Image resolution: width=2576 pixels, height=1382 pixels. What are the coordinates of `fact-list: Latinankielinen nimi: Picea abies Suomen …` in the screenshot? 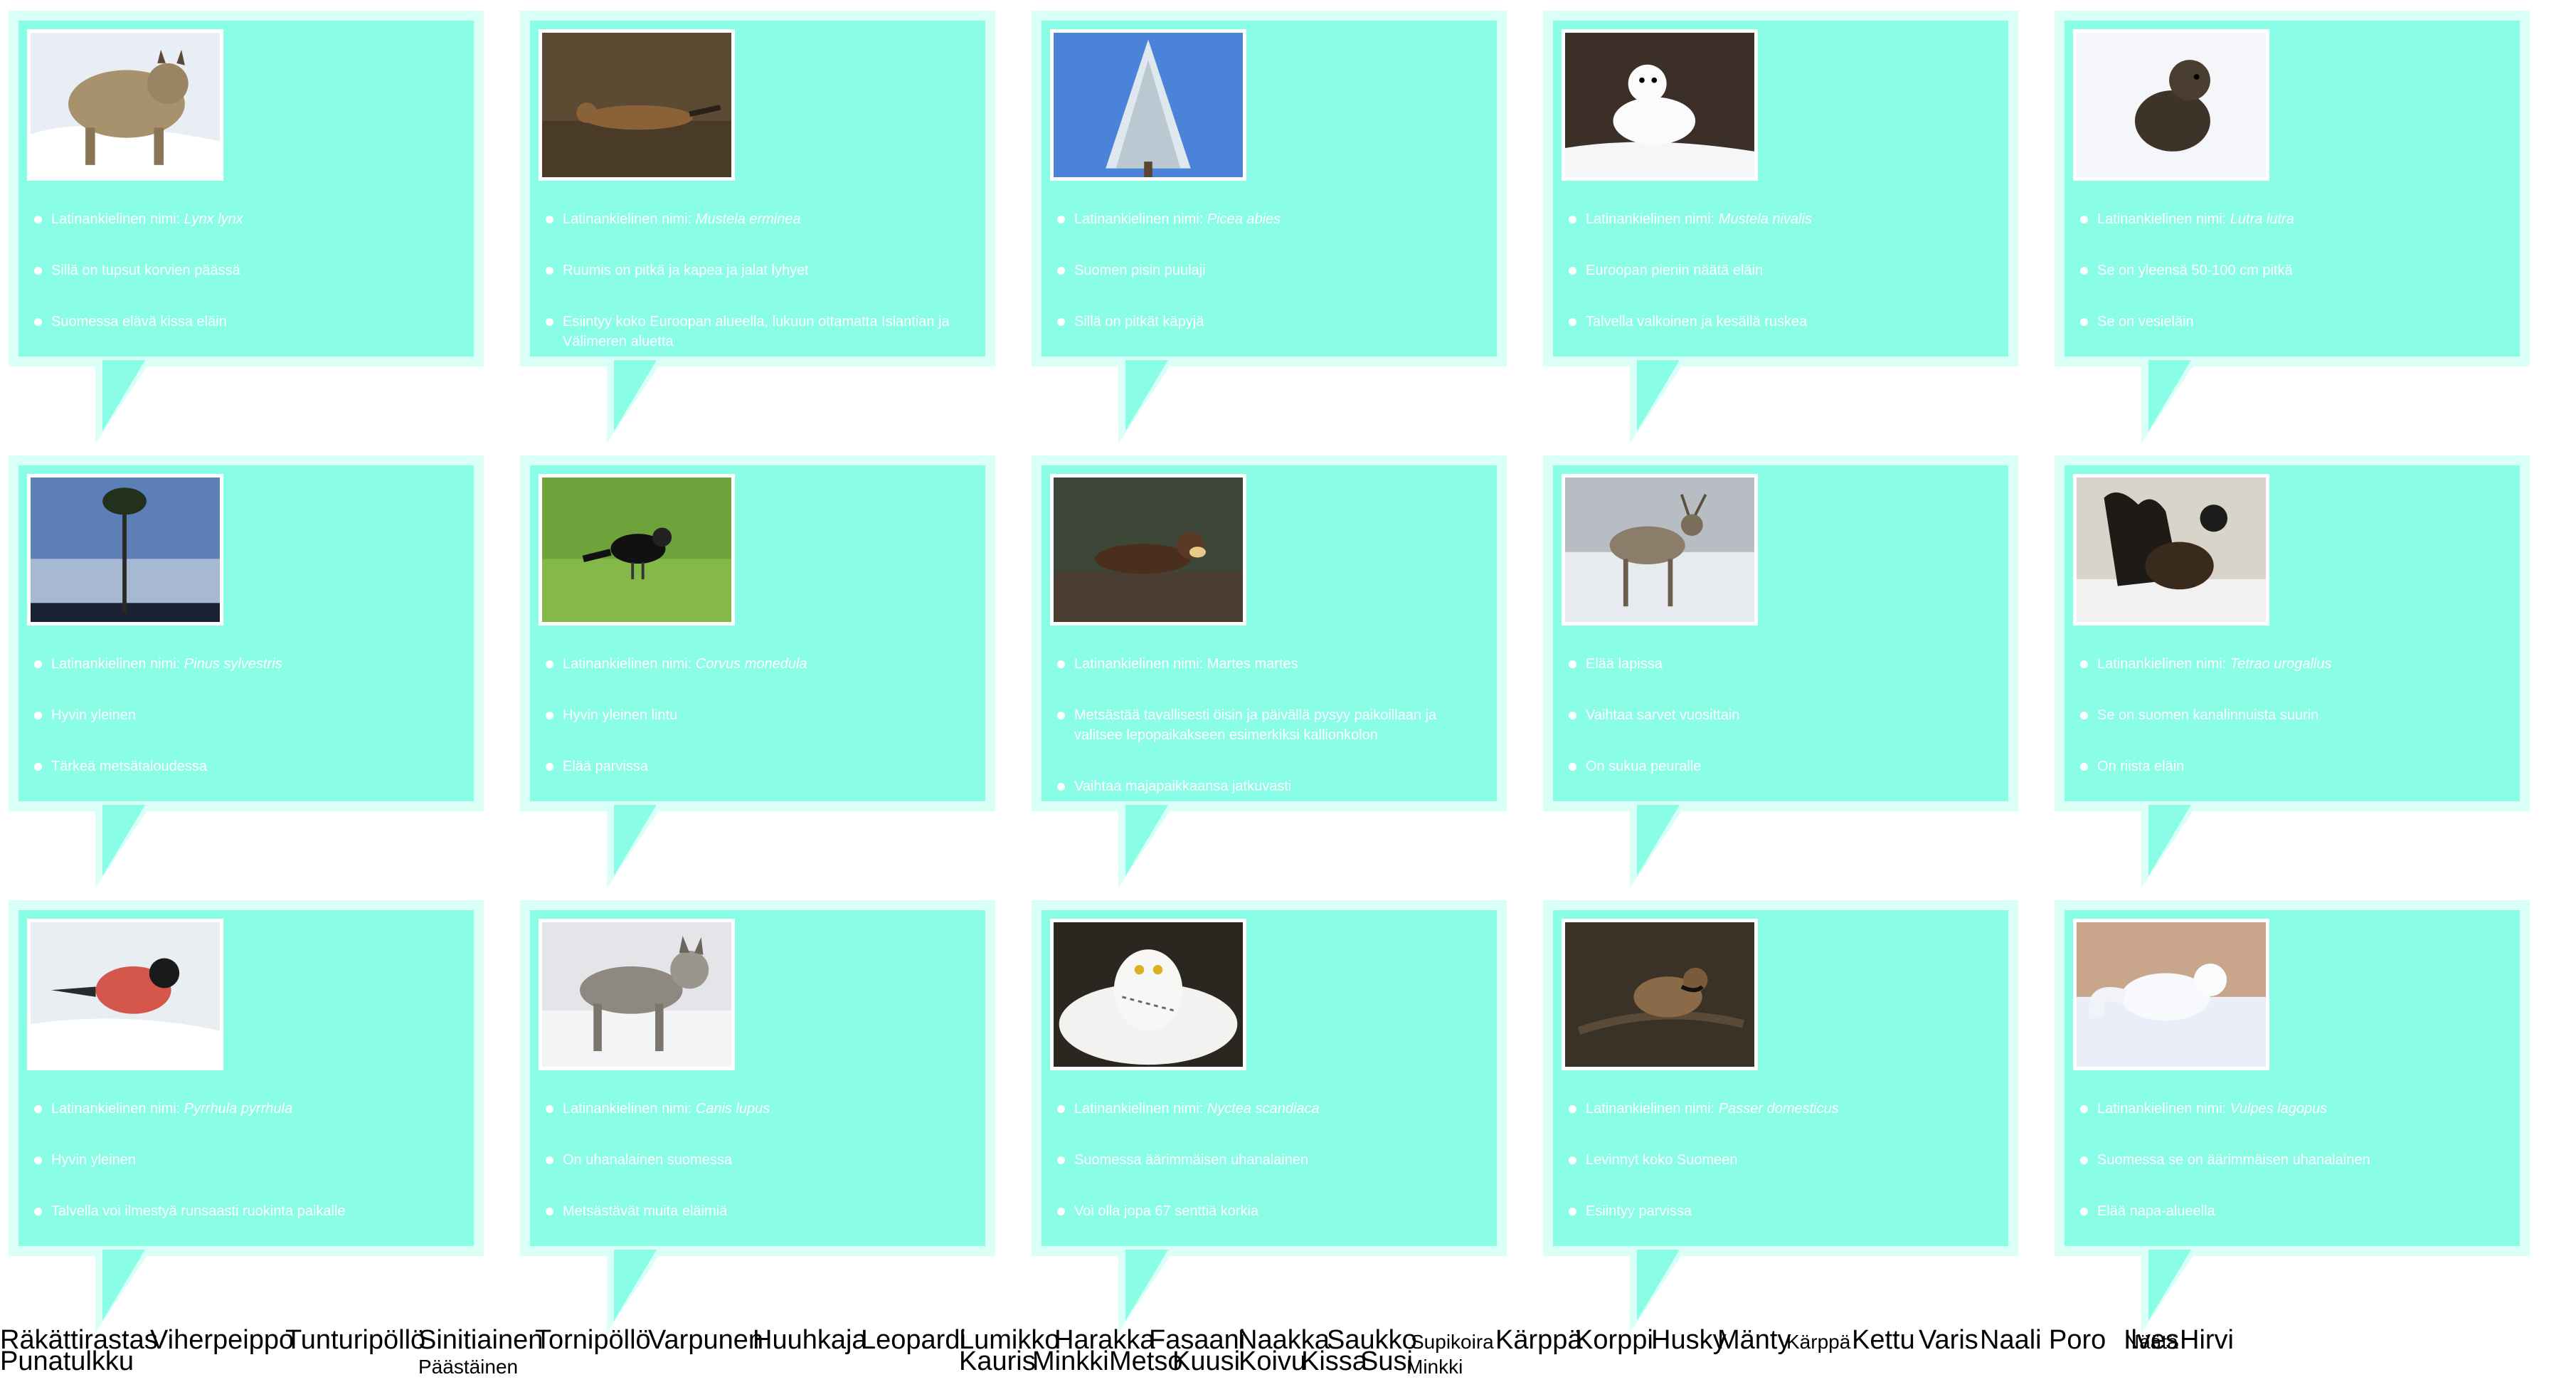 It's located at (1266, 286).